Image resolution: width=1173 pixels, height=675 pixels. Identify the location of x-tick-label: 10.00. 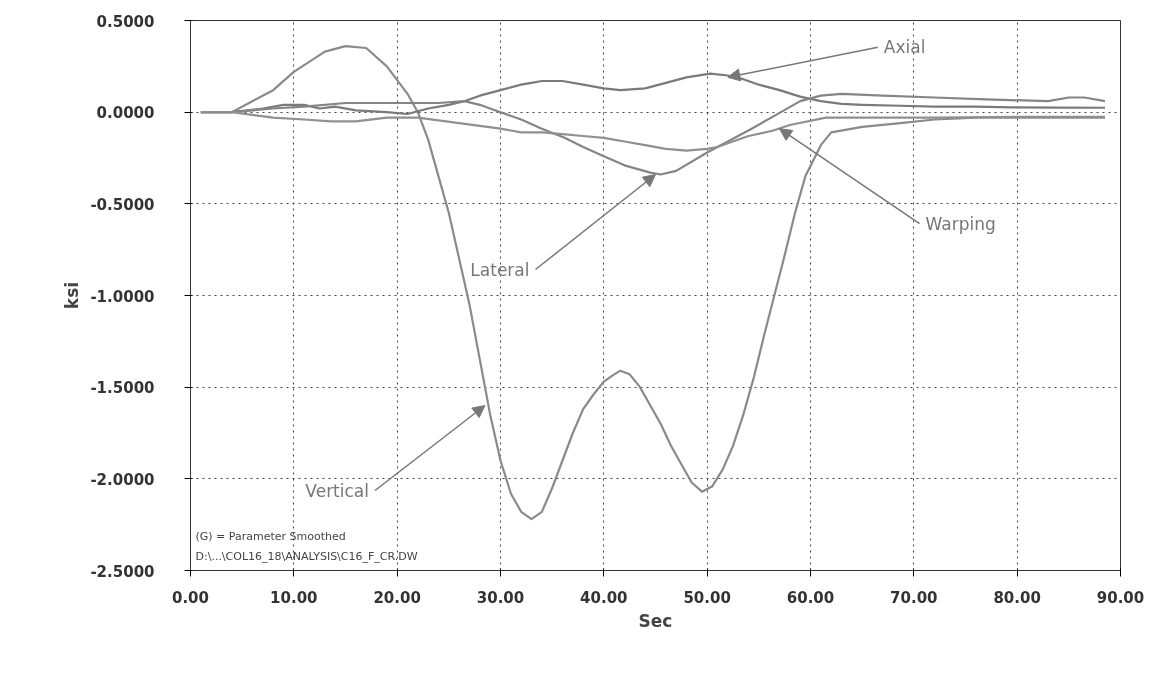
(294, 597).